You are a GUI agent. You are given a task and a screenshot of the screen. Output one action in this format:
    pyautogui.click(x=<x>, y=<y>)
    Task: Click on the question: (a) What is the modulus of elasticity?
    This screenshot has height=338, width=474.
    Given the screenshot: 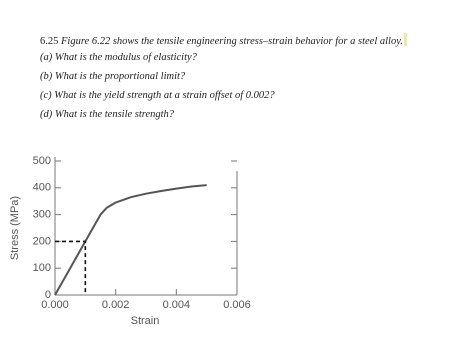 What is the action you would take?
    pyautogui.click(x=118, y=57)
    